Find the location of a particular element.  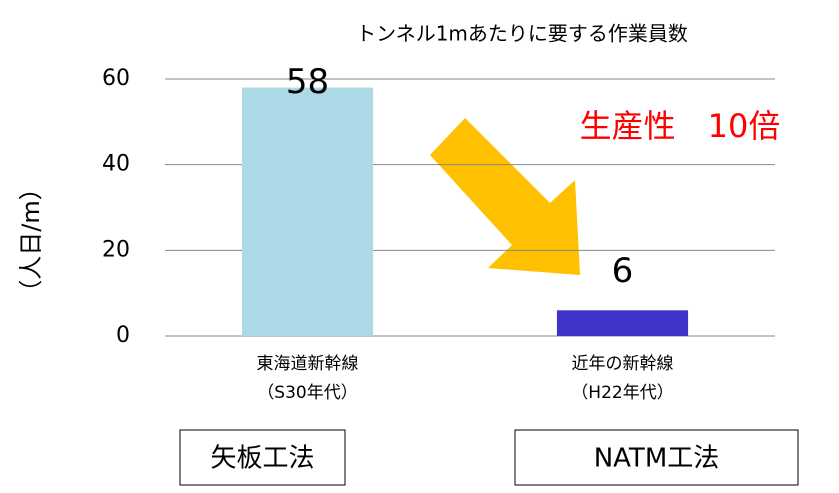

method-label: 矢板工法 is located at coordinates (262, 459).